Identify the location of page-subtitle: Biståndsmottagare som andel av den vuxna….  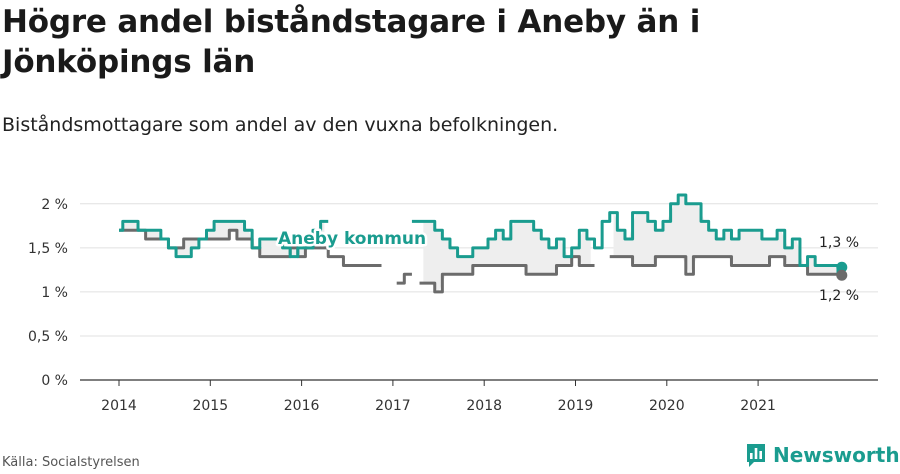
(280, 125).